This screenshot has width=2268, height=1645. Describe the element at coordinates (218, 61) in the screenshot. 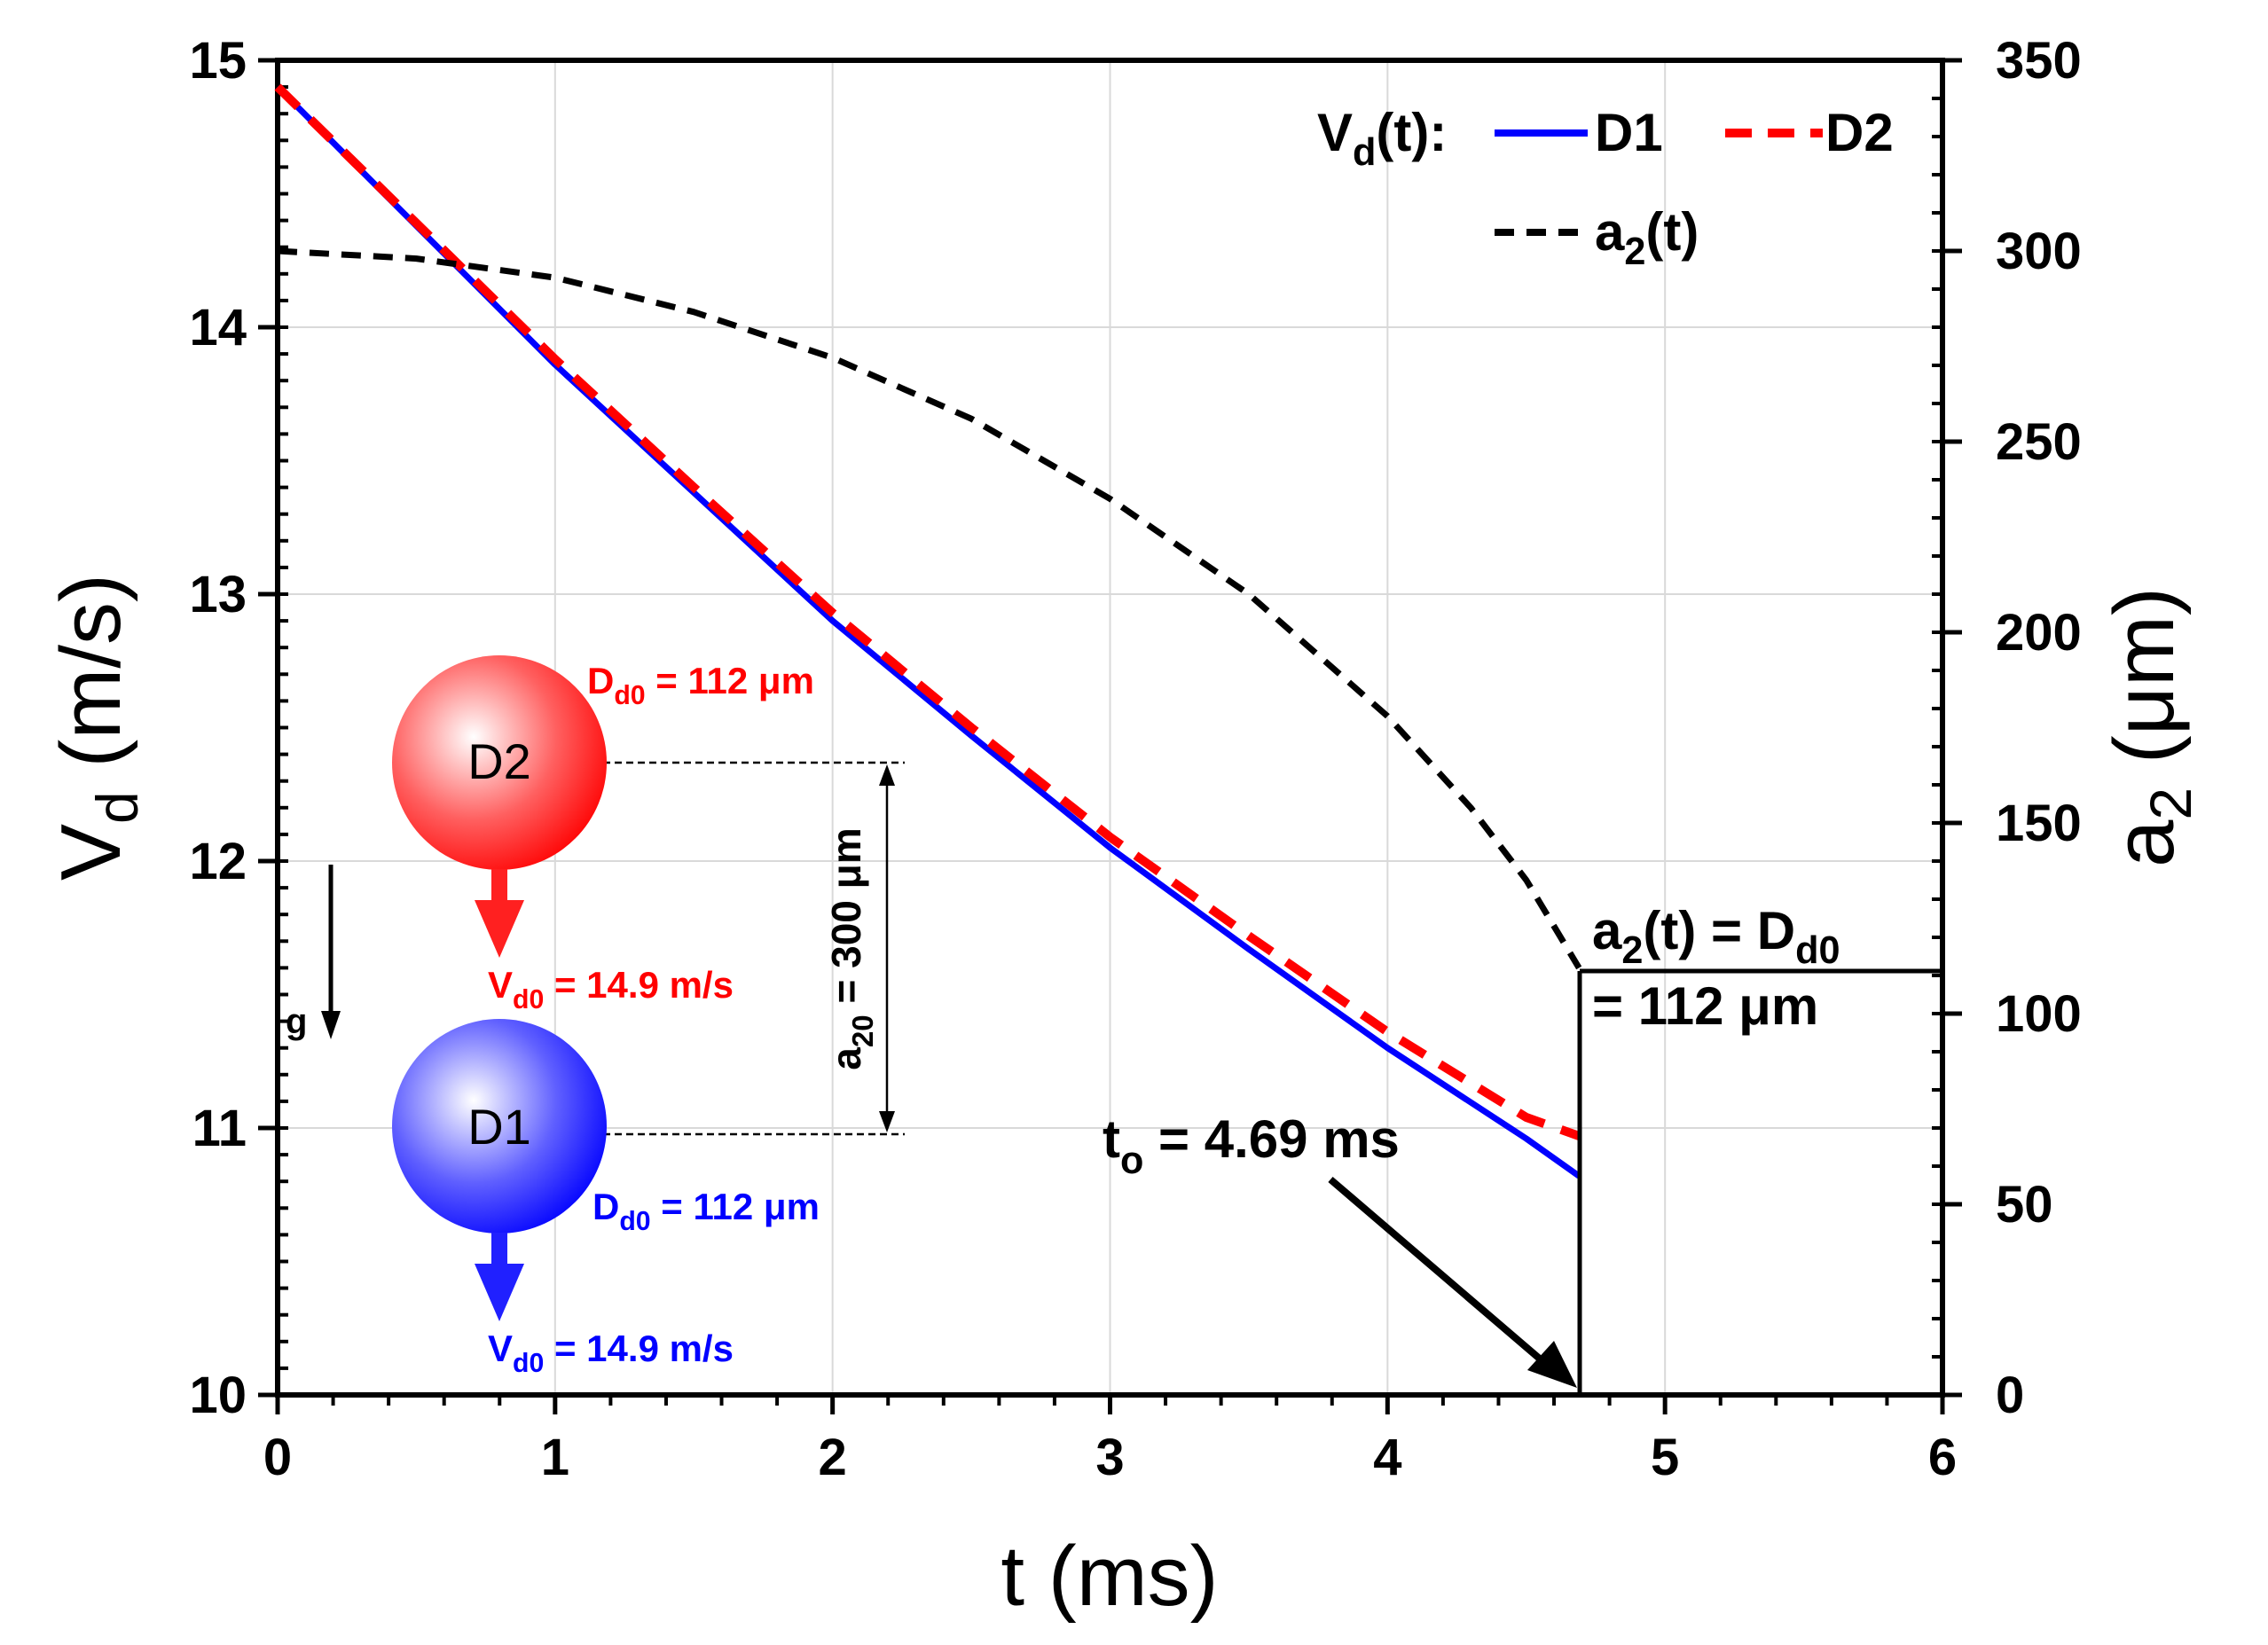

I see `y-left-tick-label: 15` at that location.